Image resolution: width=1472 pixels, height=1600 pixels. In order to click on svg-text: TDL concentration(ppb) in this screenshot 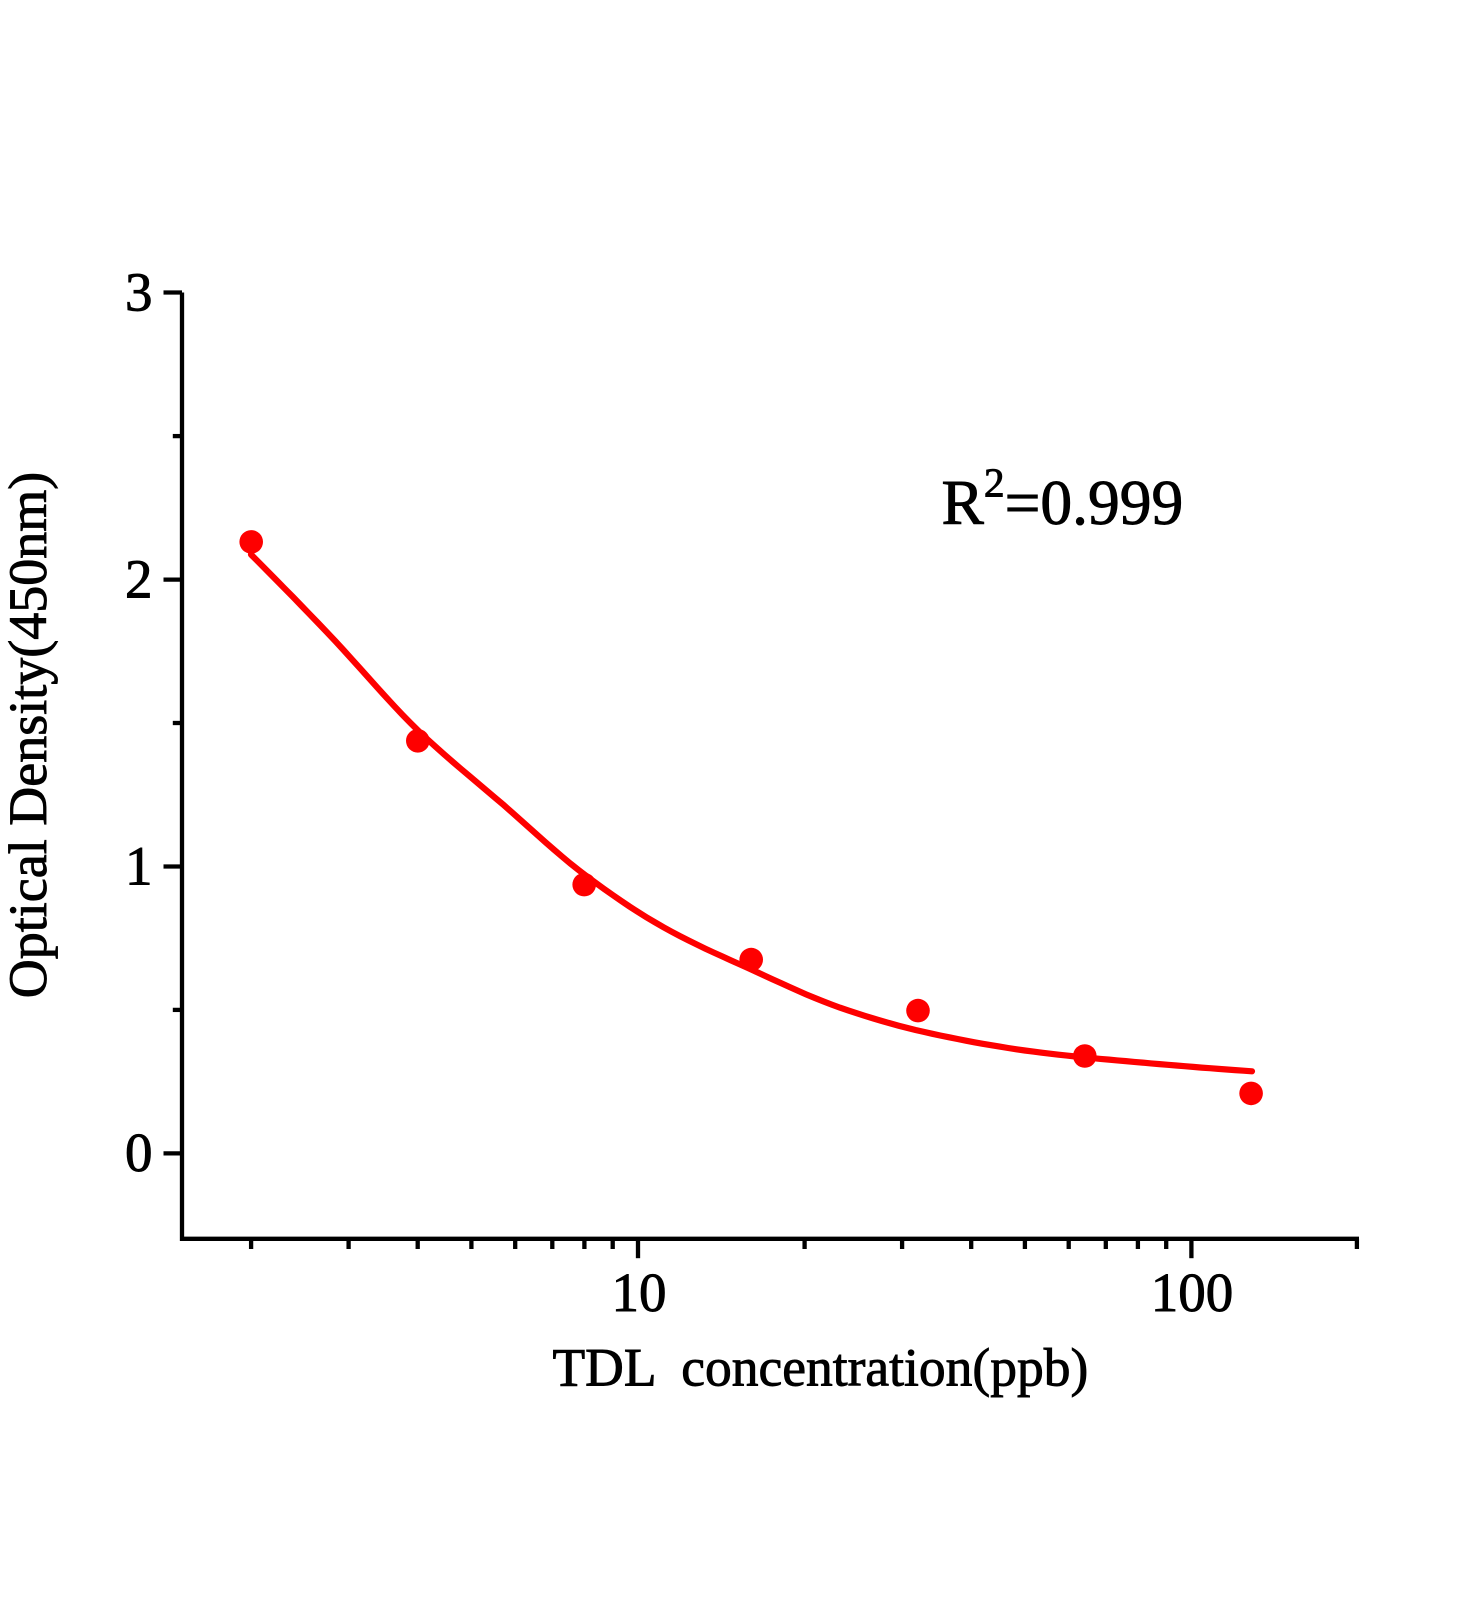, I will do `click(821, 1368)`.